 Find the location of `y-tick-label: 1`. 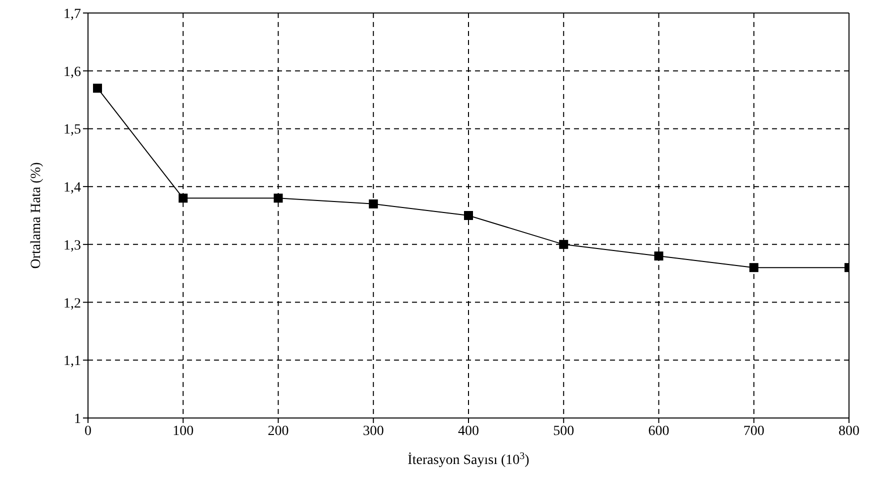

y-tick-label: 1 is located at coordinates (77, 419).